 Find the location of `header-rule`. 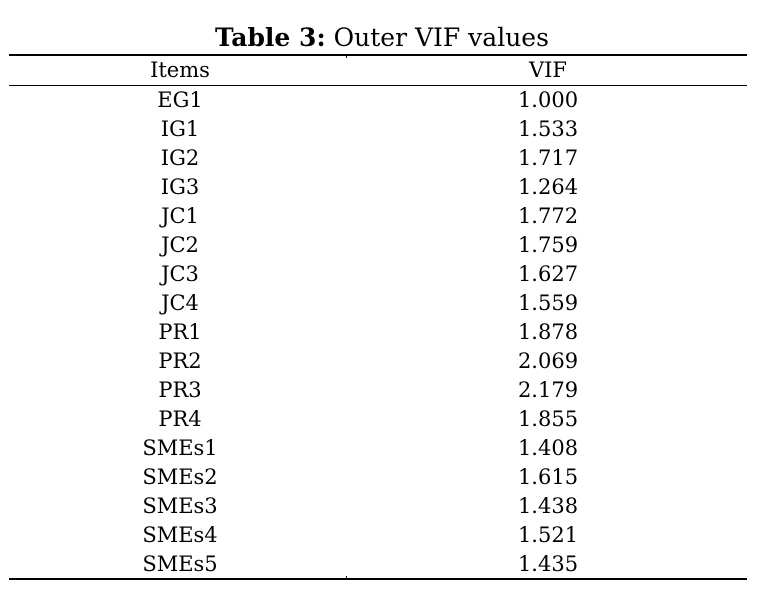

header-rule is located at coordinates (378, 85).